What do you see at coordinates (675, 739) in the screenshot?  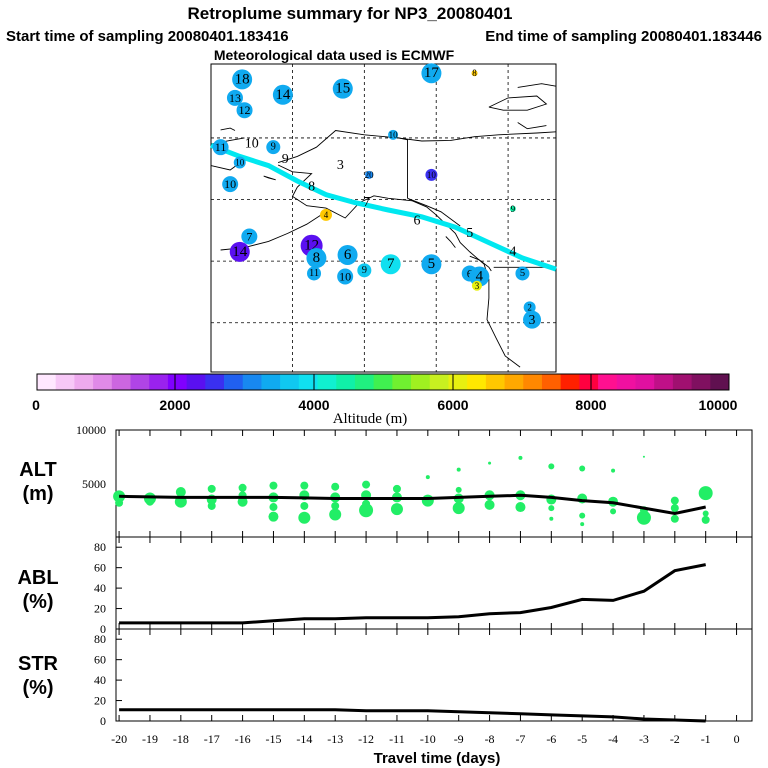 I see `x-tick-label: -2` at bounding box center [675, 739].